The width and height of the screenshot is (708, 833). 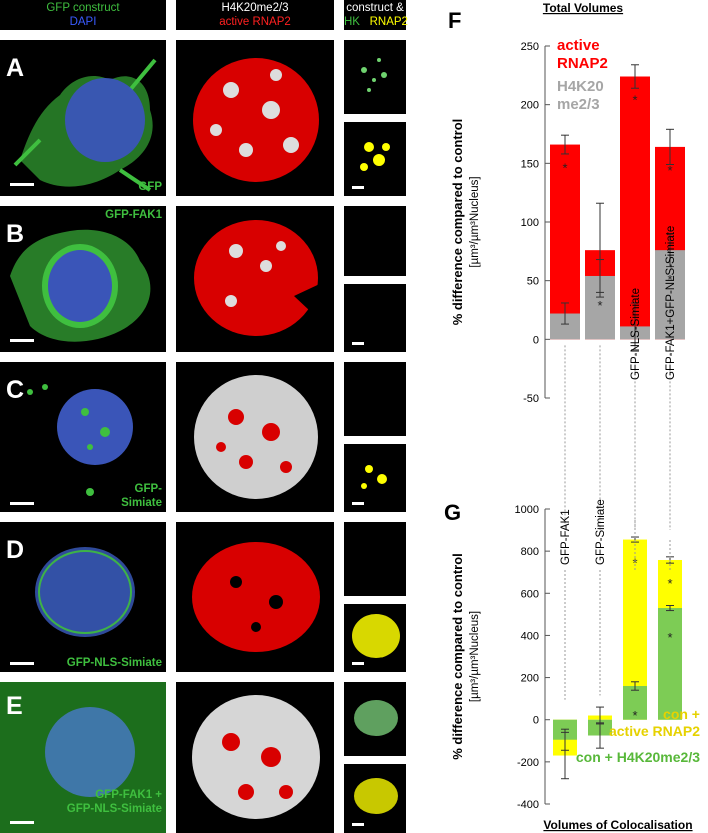 What do you see at coordinates (83, 8) in the screenshot?
I see `header-gfp-construct: GFP construct` at bounding box center [83, 8].